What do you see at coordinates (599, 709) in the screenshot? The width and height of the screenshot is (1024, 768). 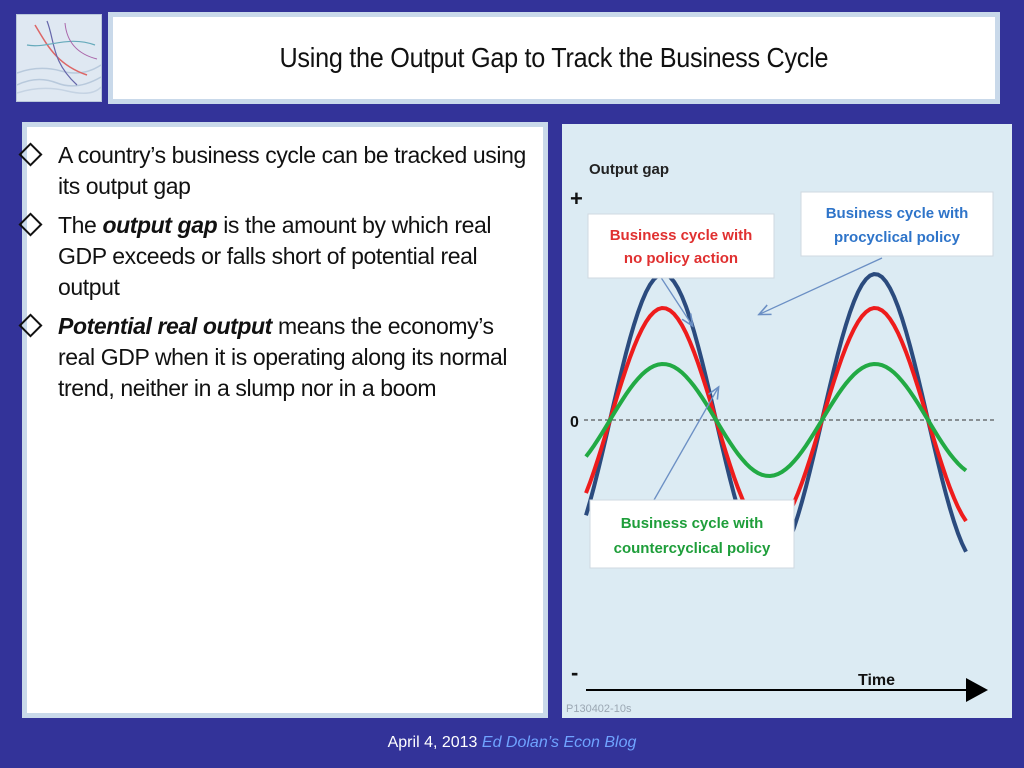 I see `figure-code: P130402-10s` at bounding box center [599, 709].